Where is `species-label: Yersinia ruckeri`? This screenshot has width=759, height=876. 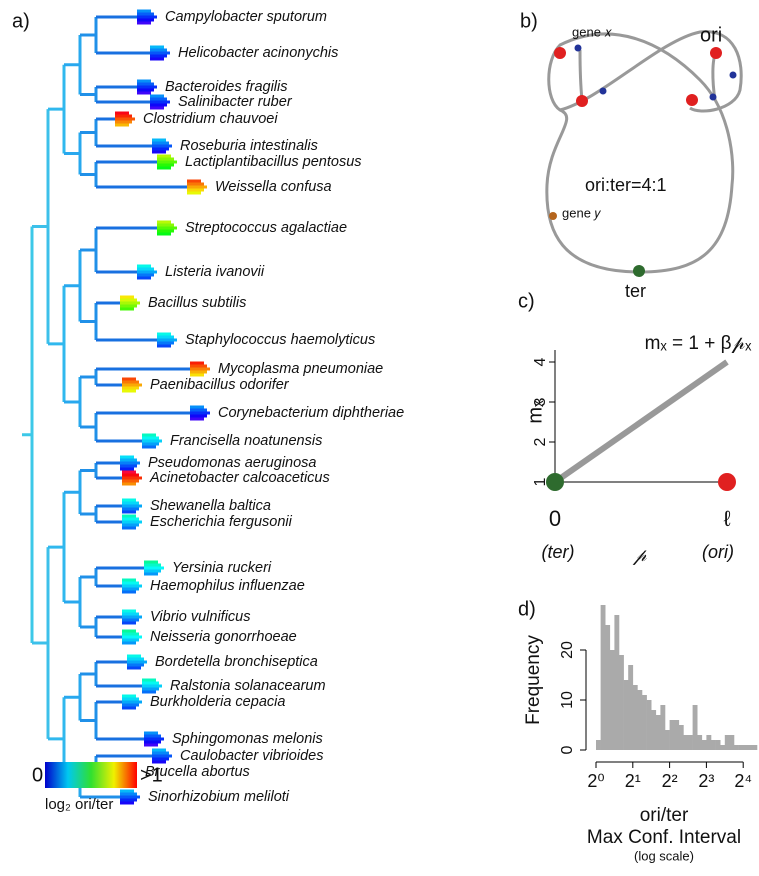 species-label: Yersinia ruckeri is located at coordinates (222, 568).